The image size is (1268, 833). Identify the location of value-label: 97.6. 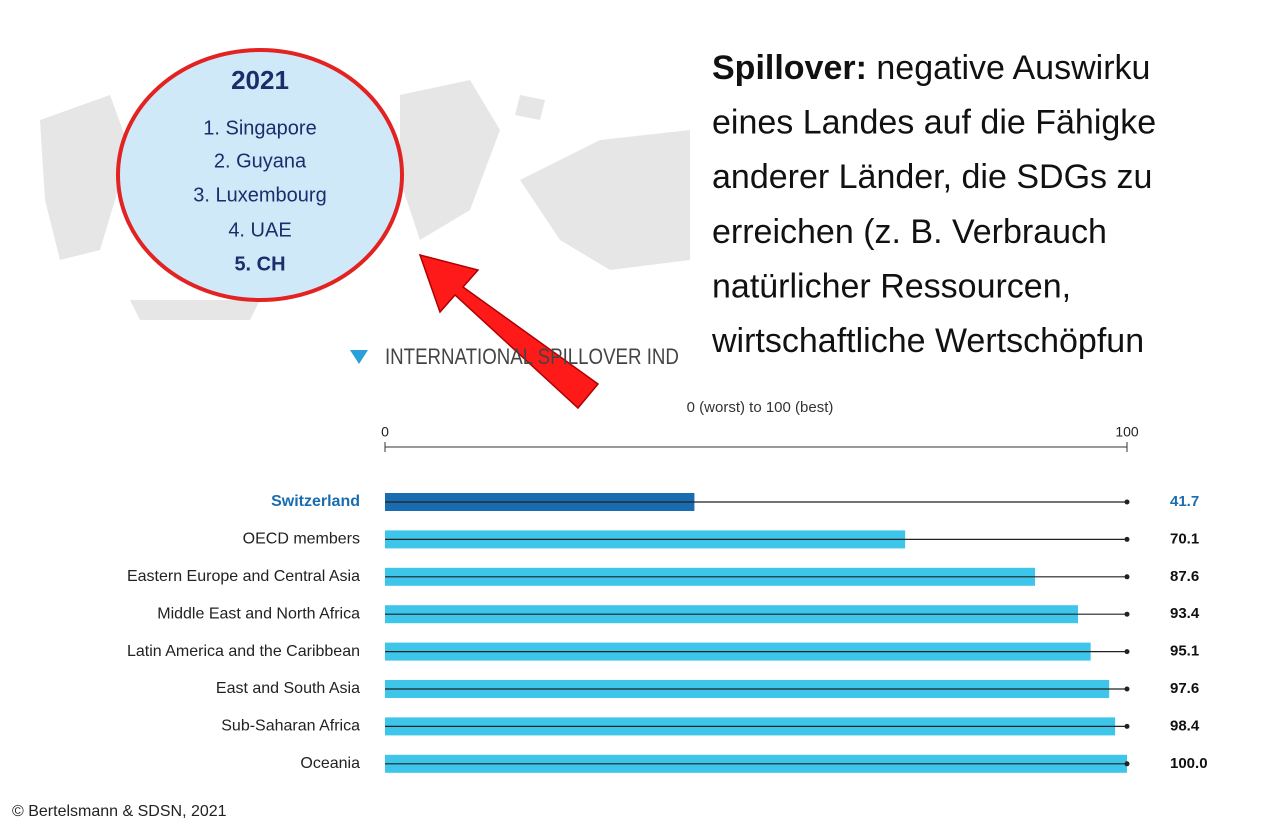
(1184, 688).